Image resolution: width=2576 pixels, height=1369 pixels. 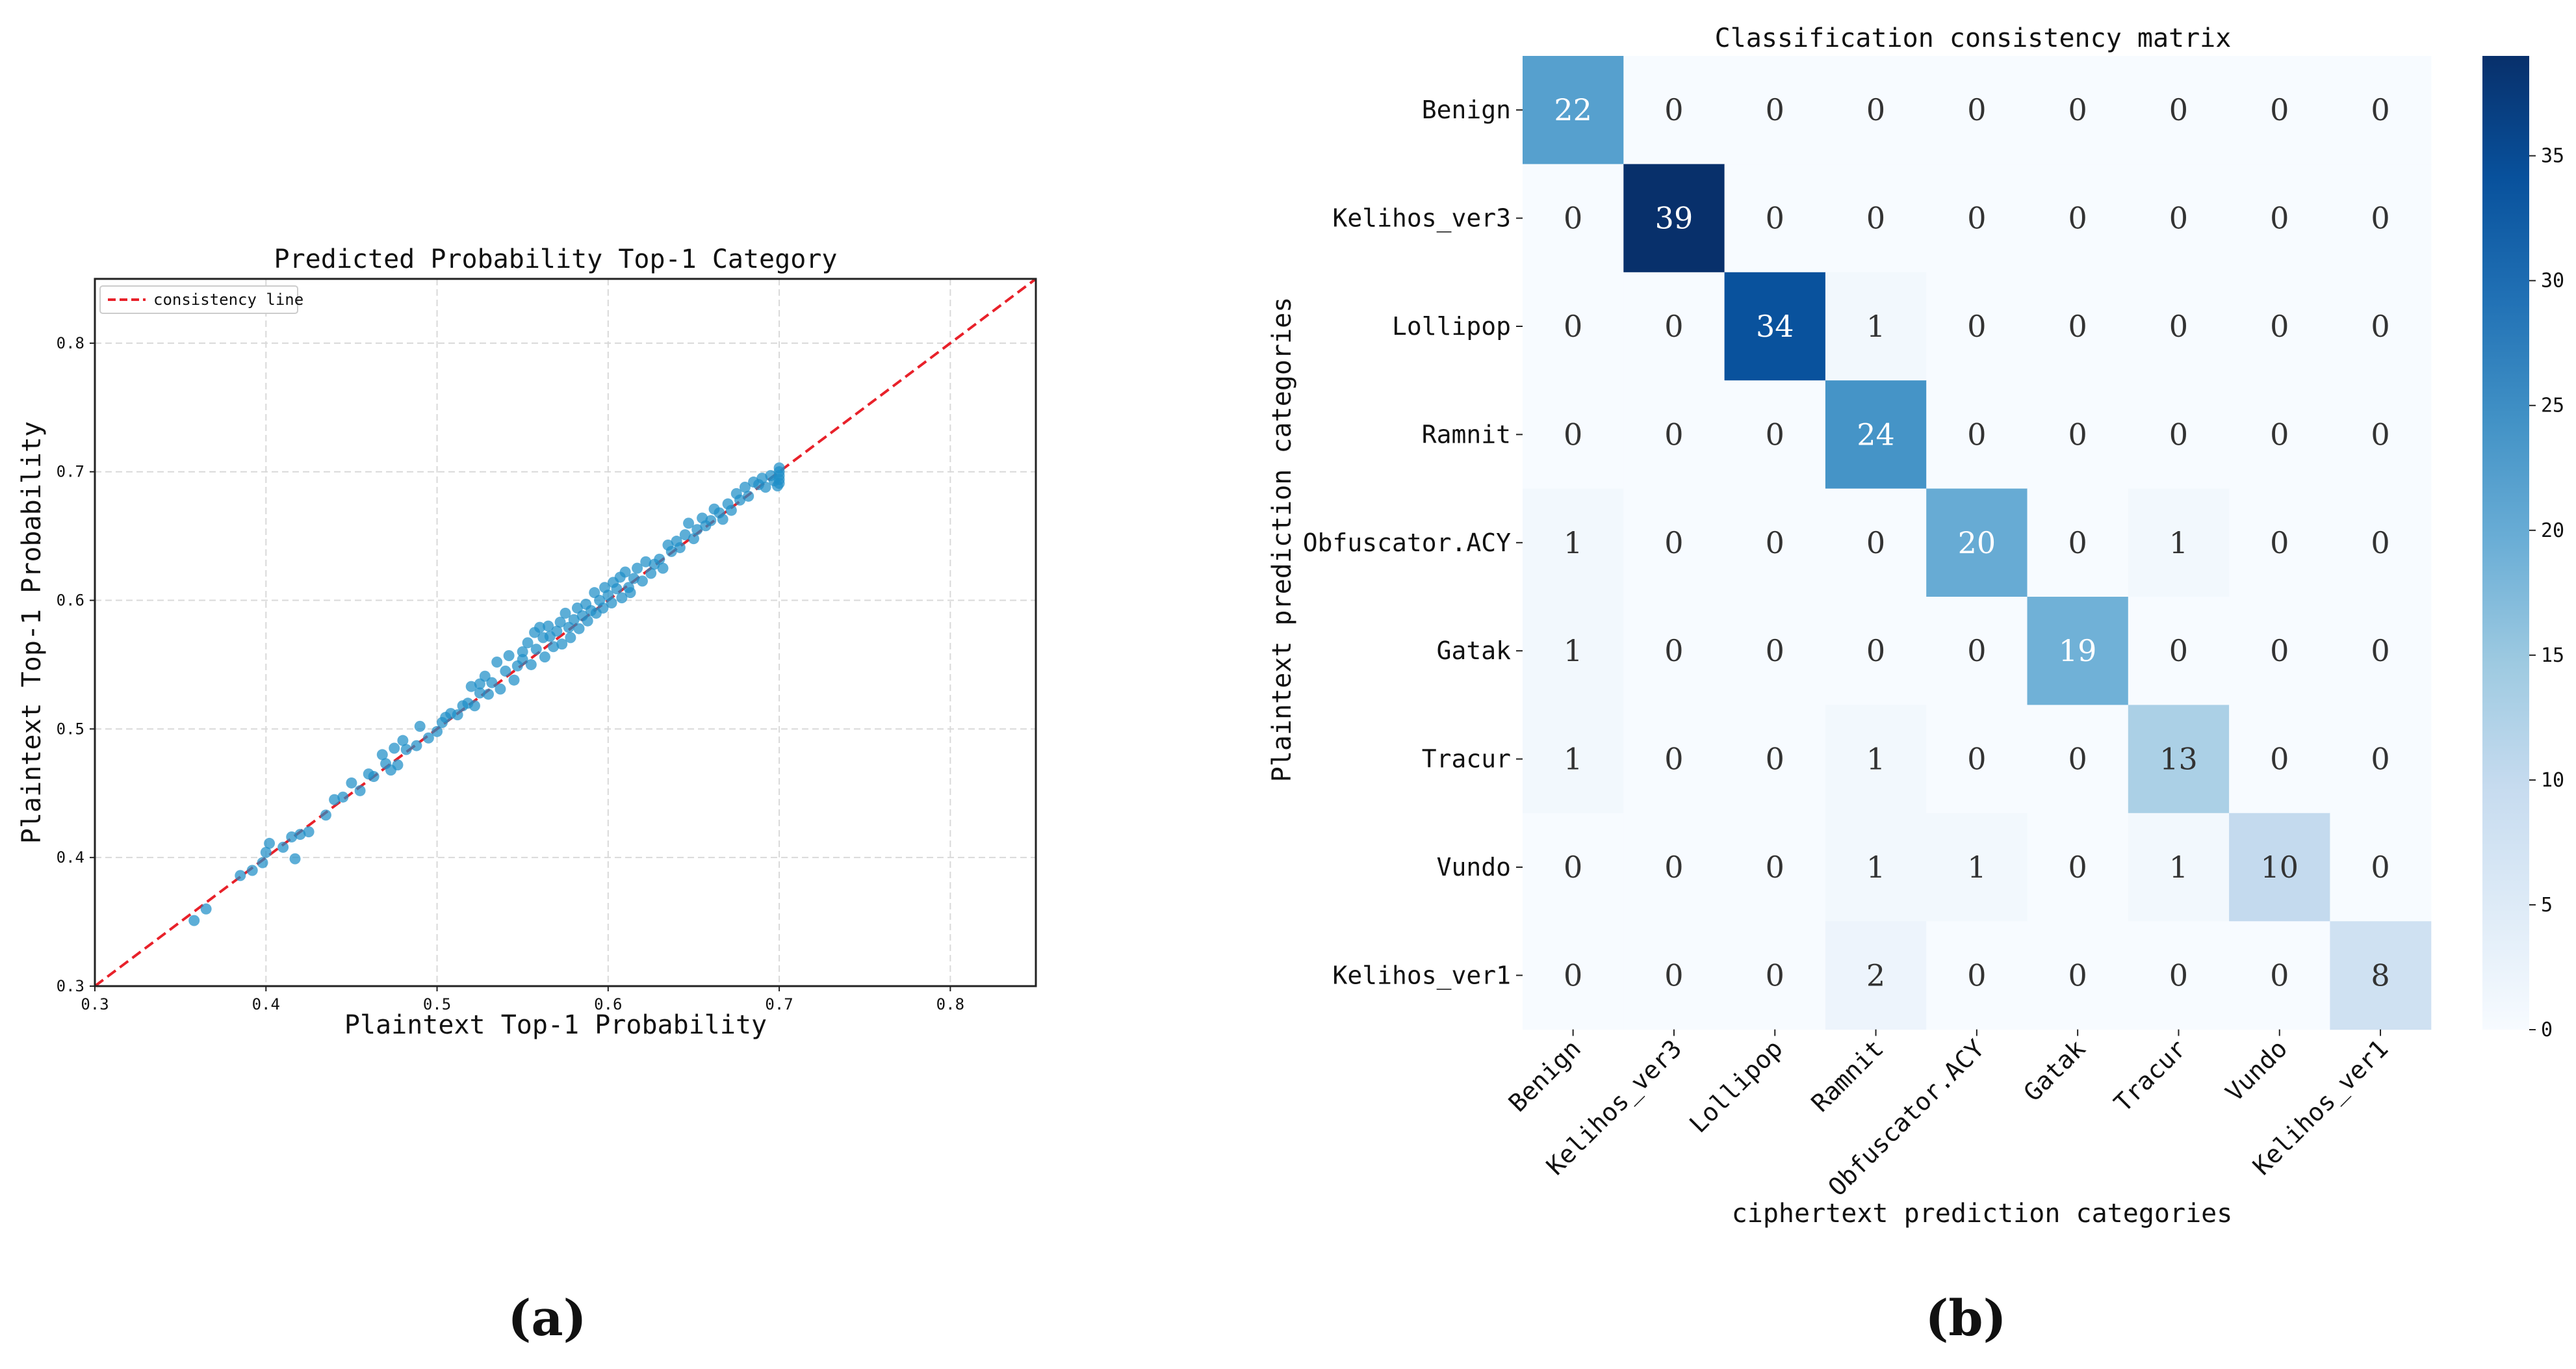 I want to click on panel-label-b: (b), so click(x=1966, y=1318).